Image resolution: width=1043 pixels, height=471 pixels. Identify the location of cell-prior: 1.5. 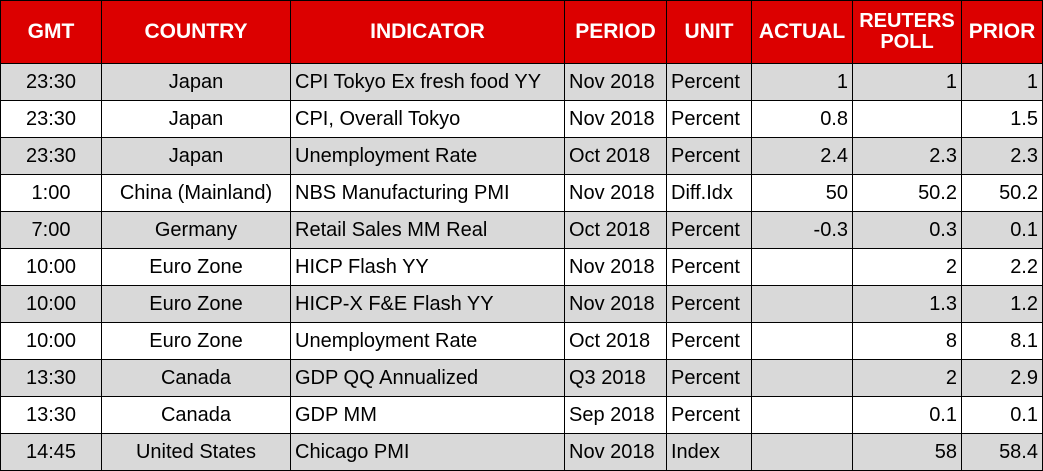
(1002, 119).